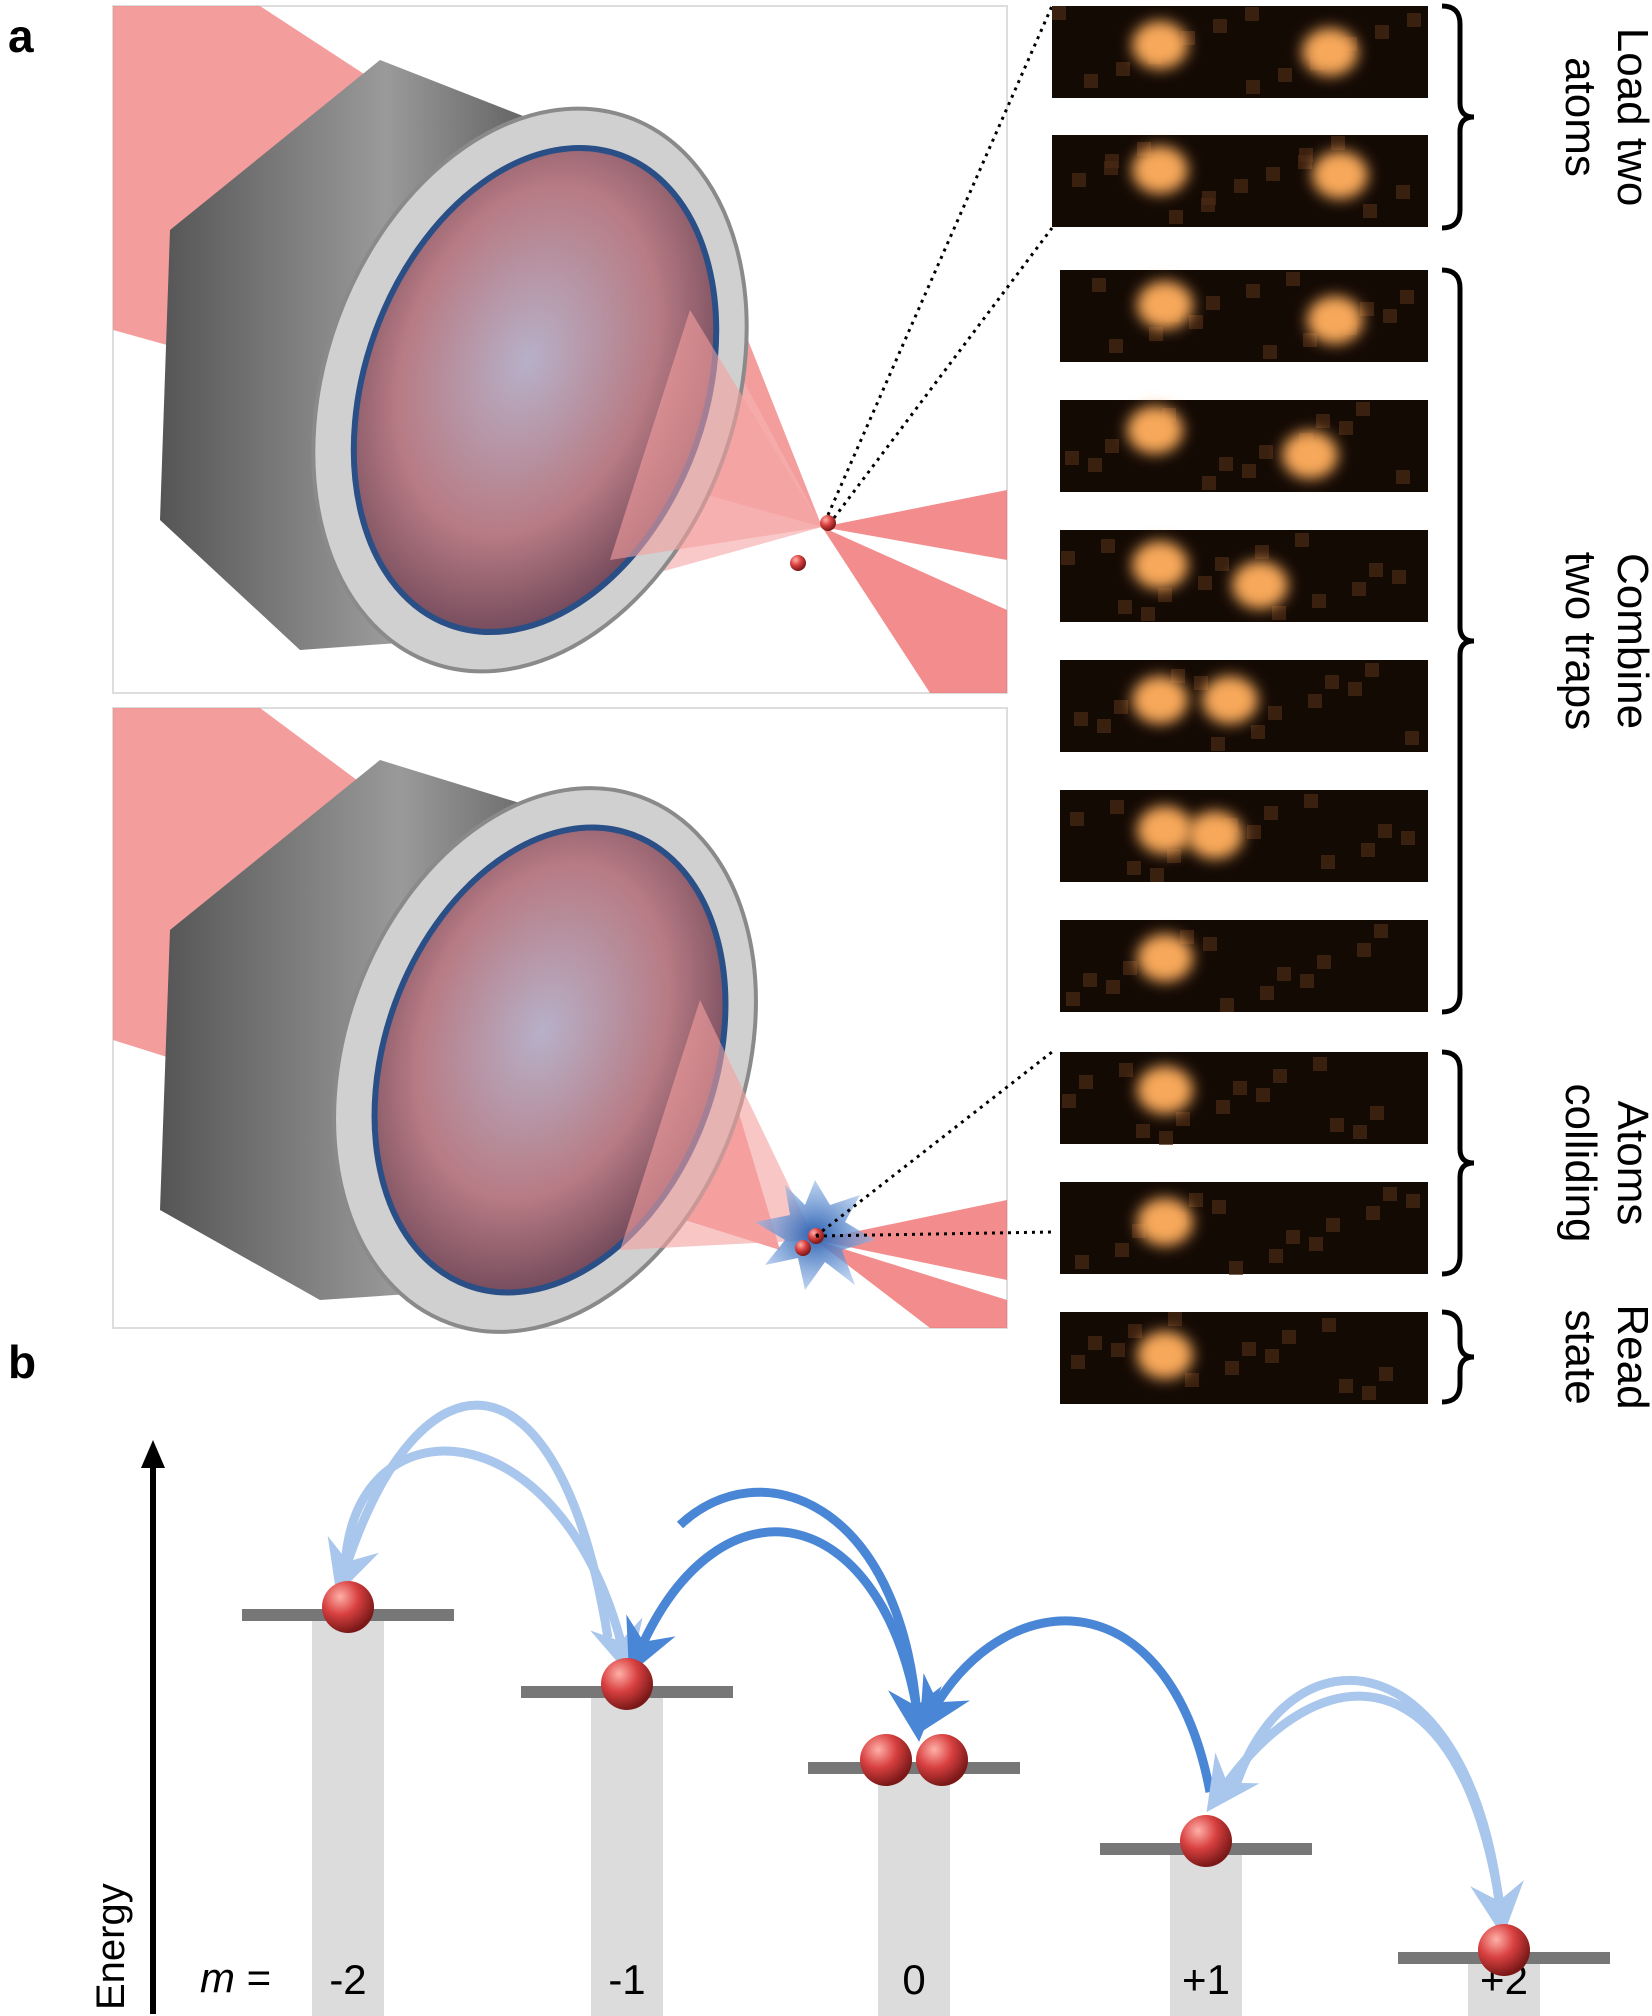  What do you see at coordinates (914, 1768) in the screenshot?
I see `energy-level` at bounding box center [914, 1768].